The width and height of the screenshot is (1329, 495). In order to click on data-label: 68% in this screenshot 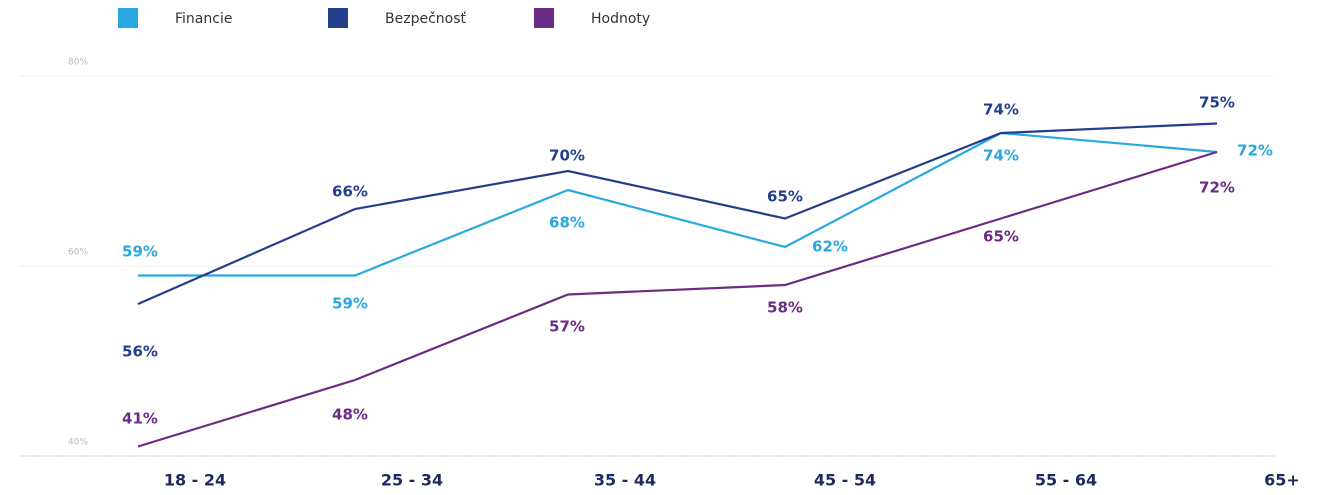, I will do `click(567, 223)`.